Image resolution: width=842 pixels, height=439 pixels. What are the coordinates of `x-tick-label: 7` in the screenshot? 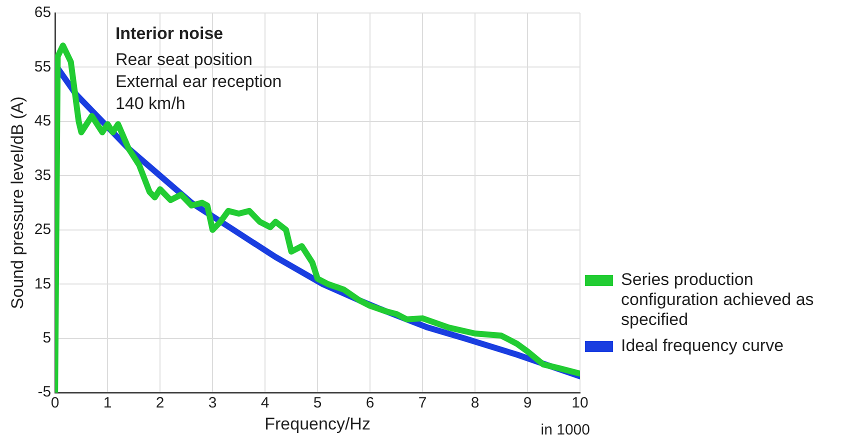 It's located at (422, 403).